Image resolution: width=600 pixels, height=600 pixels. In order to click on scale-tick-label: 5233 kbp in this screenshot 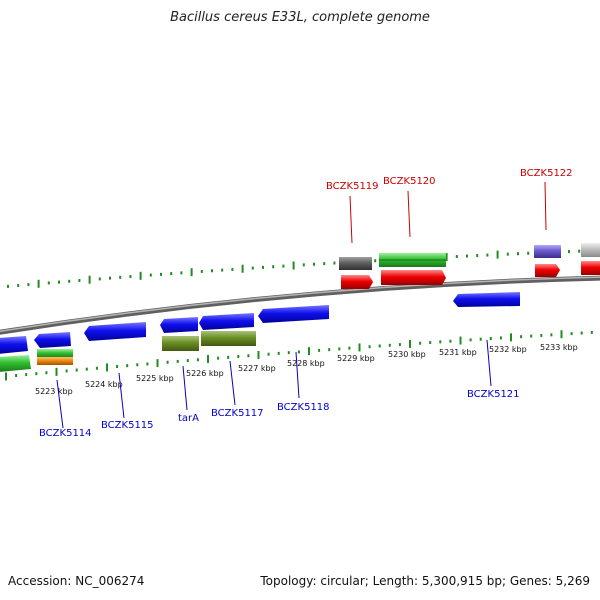, I will do `click(559, 347)`.